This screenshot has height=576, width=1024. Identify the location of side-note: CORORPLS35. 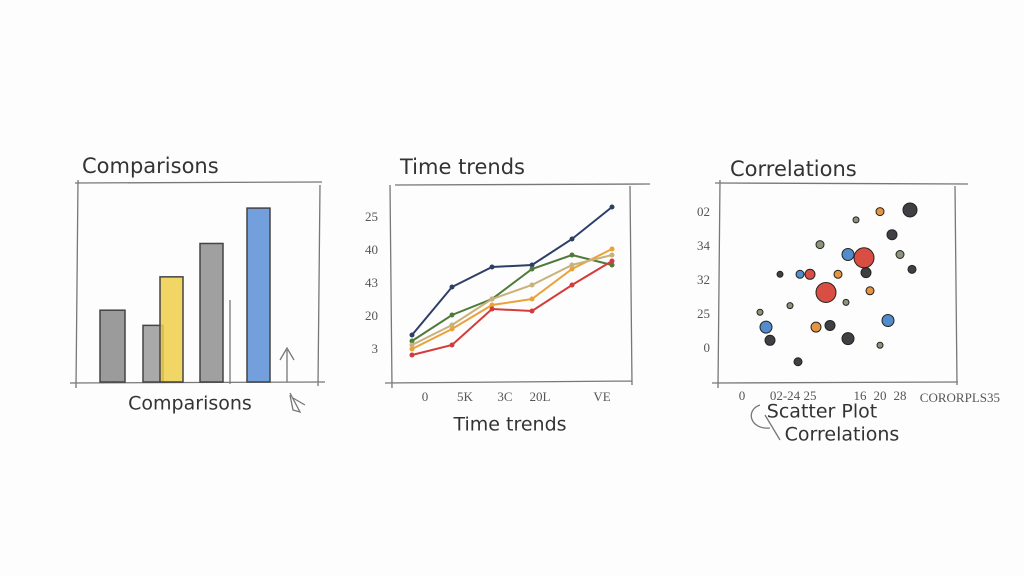
(960, 397).